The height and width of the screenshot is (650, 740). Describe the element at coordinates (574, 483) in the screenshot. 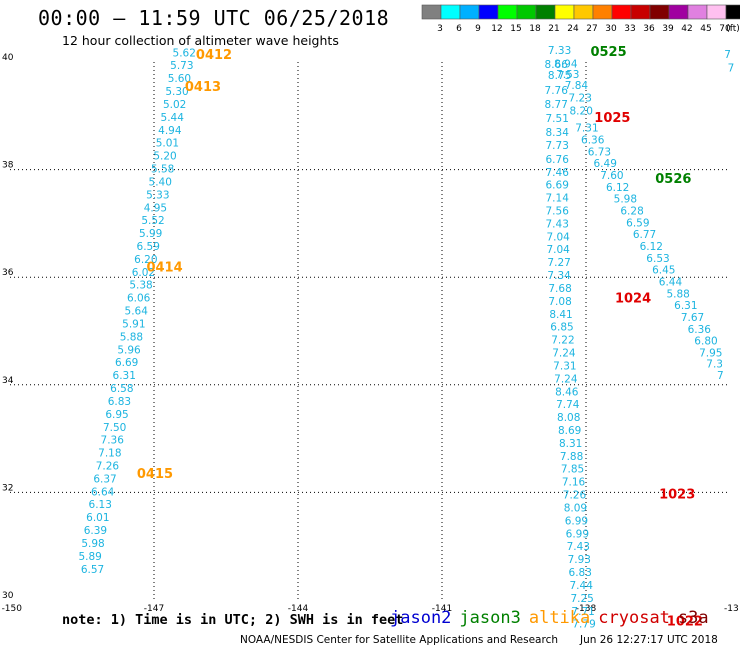

I see `wave-height-value: 7.16` at that location.